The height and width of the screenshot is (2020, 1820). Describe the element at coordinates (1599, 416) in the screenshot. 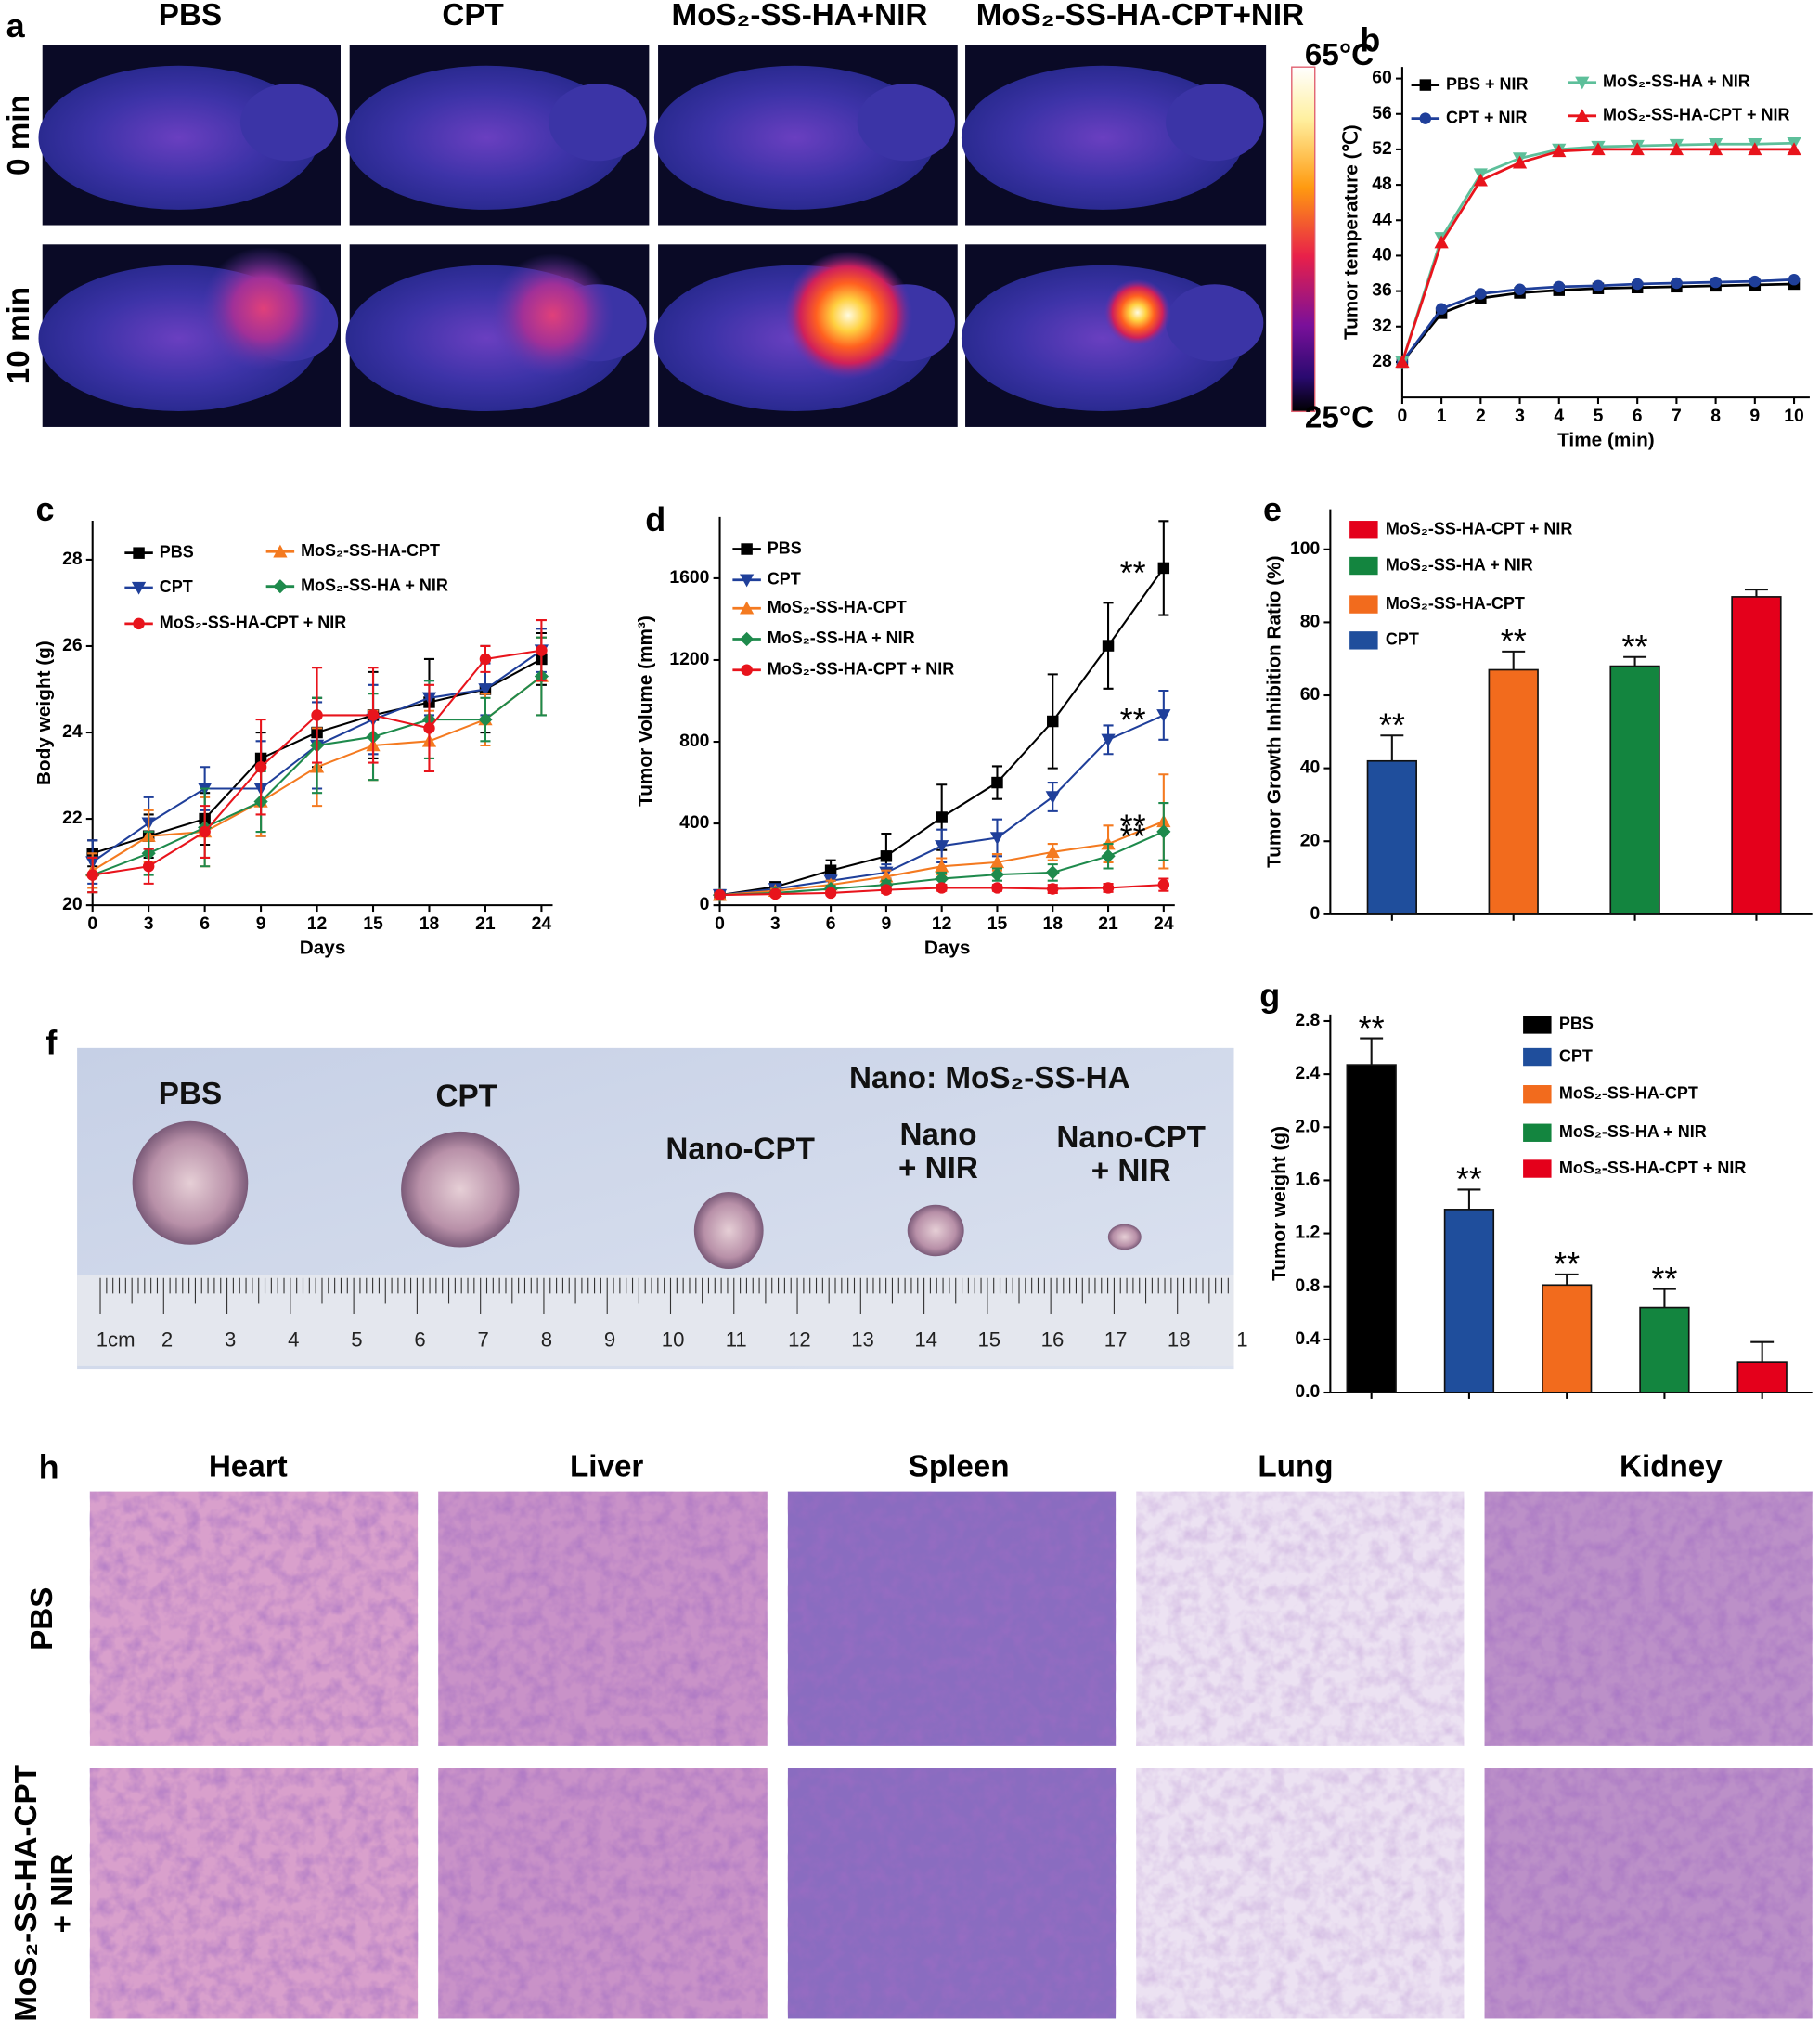

I see `x-tick-label: 5` at that location.